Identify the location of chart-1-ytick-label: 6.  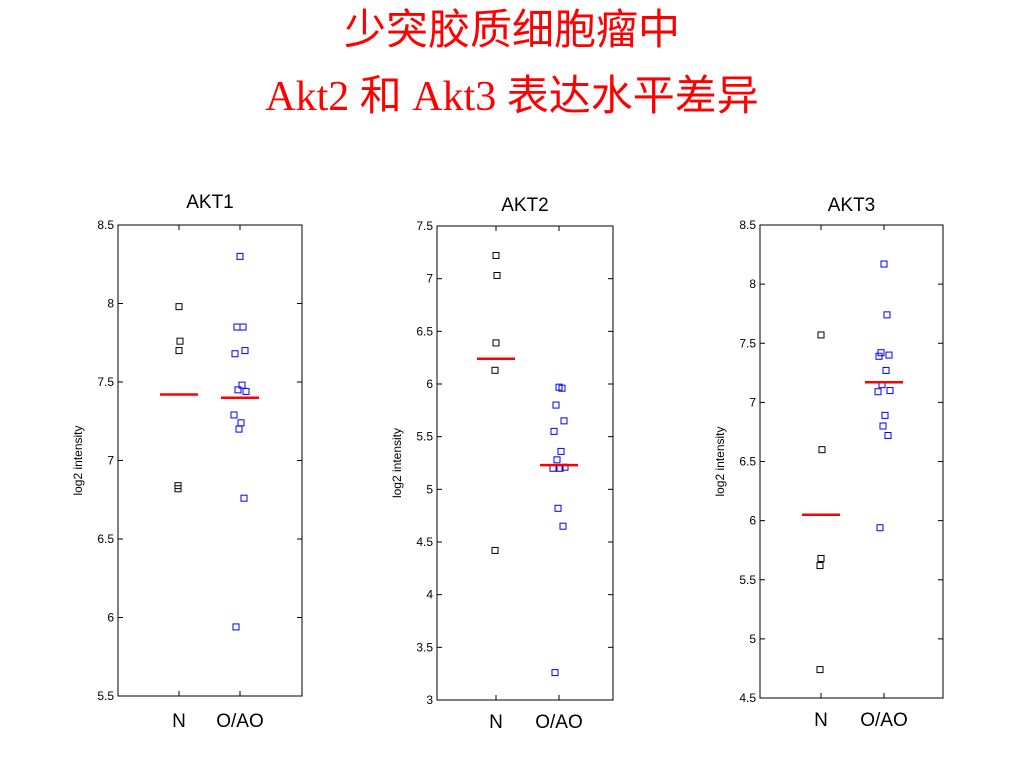
(110, 618).